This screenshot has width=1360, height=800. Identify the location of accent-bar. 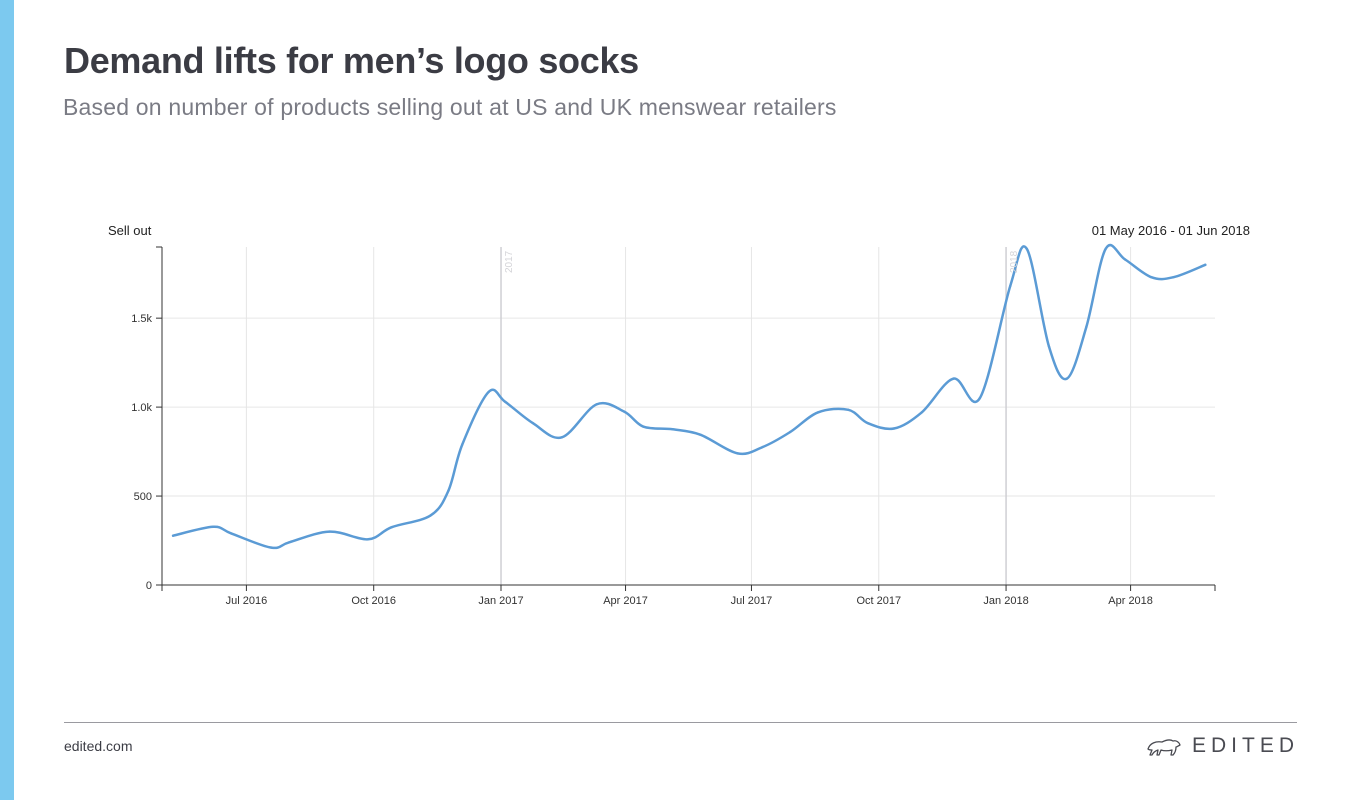
(7, 400).